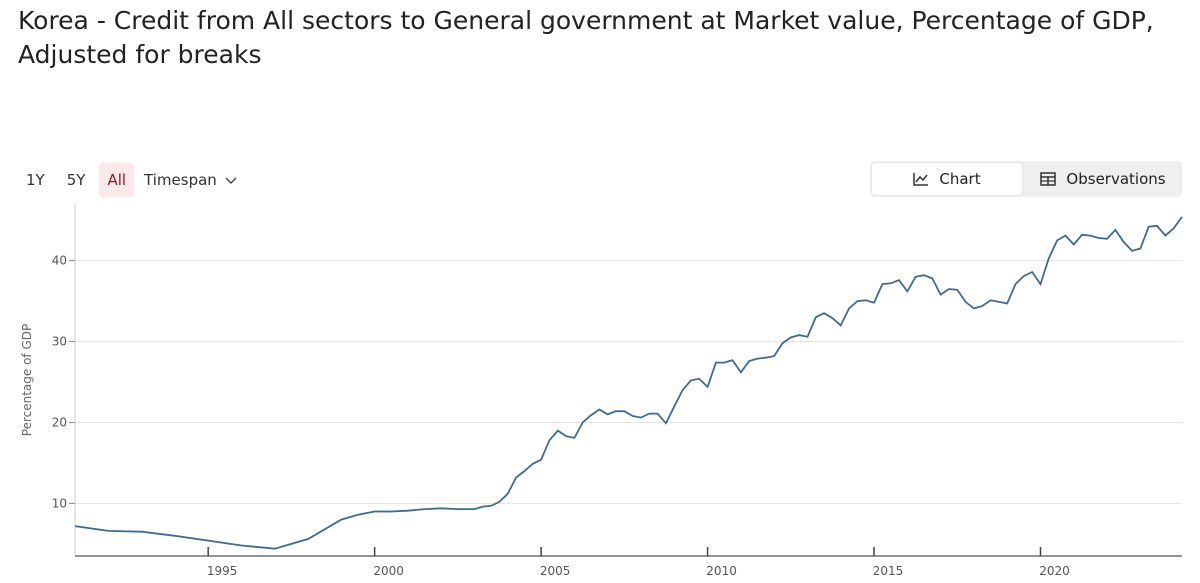 This screenshot has height=583, width=1200. Describe the element at coordinates (59, 422) in the screenshot. I see `y-tick-label-20: 20` at that location.